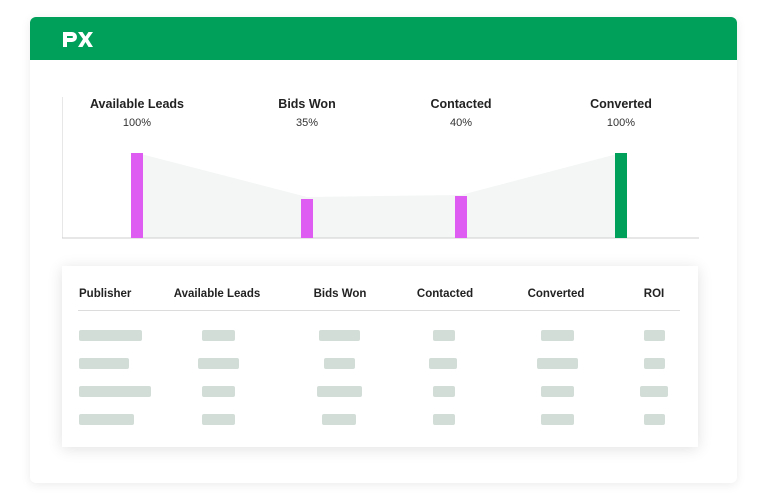 This screenshot has width=768, height=500. I want to click on stage-title-converted: Converted, so click(621, 104).